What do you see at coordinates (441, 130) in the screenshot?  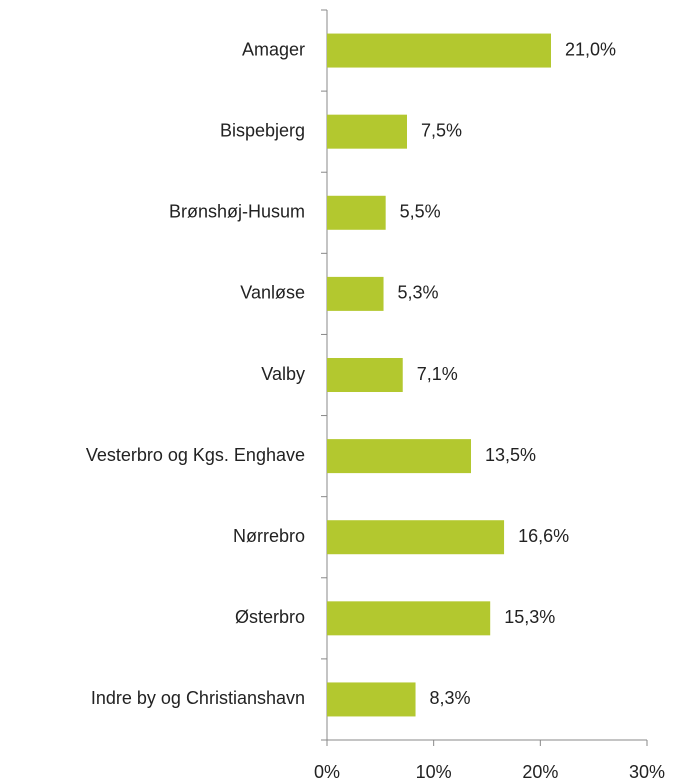 I see `value-label: 7,5%` at bounding box center [441, 130].